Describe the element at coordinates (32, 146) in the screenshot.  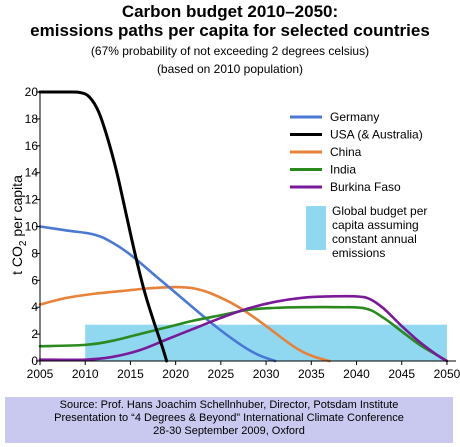
I see `y-tick-label: 16` at that location.